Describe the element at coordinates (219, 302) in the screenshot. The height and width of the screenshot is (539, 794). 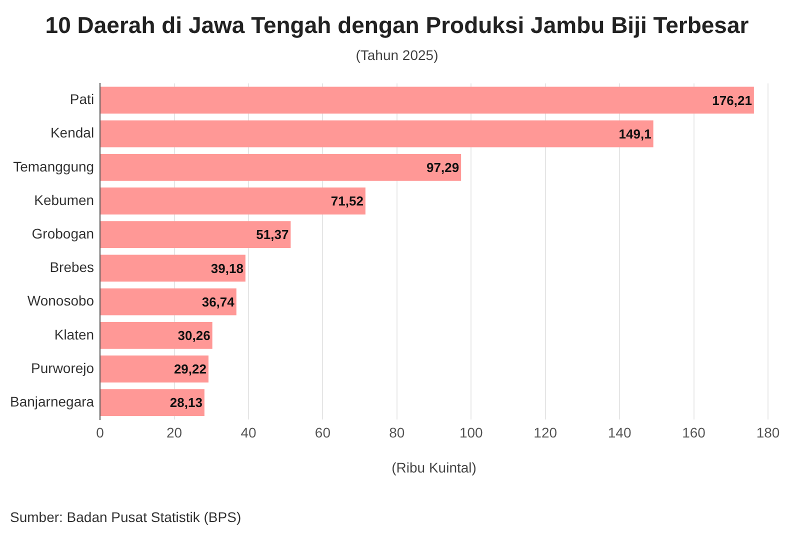
I see `data-label: 36,74` at that location.